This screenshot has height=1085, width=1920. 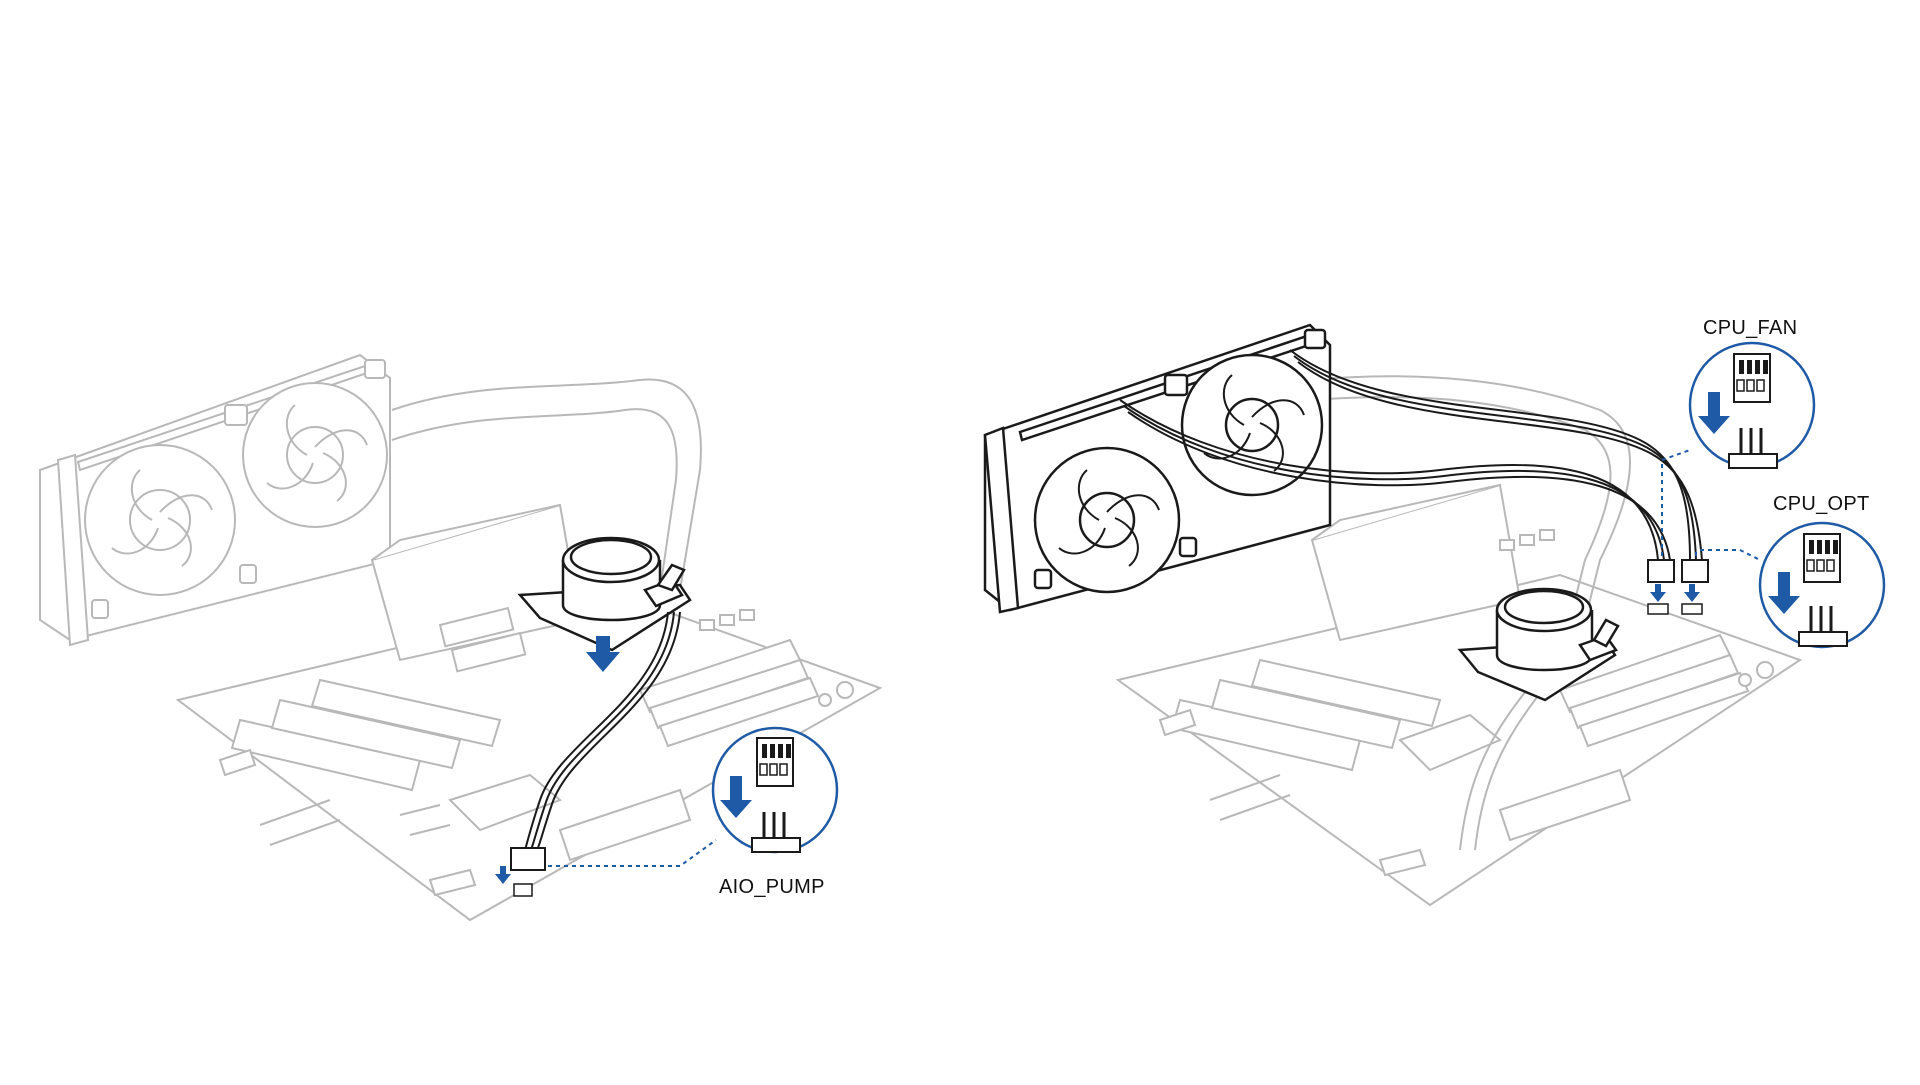 I want to click on motherboard-left, so click(x=529, y=712).